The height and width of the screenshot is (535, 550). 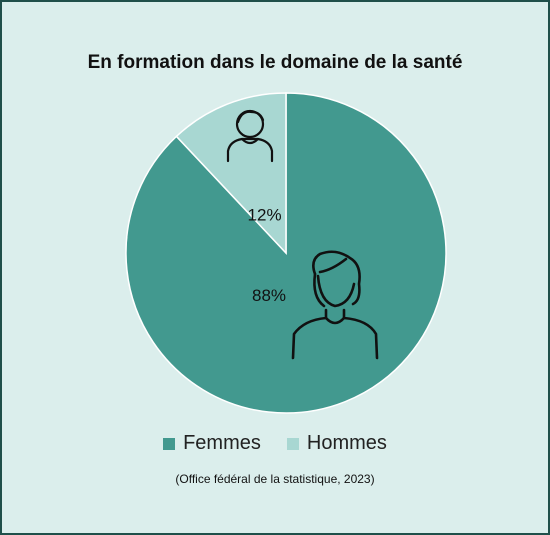 I want to click on data-label-femmes: 88%, so click(x=269, y=295).